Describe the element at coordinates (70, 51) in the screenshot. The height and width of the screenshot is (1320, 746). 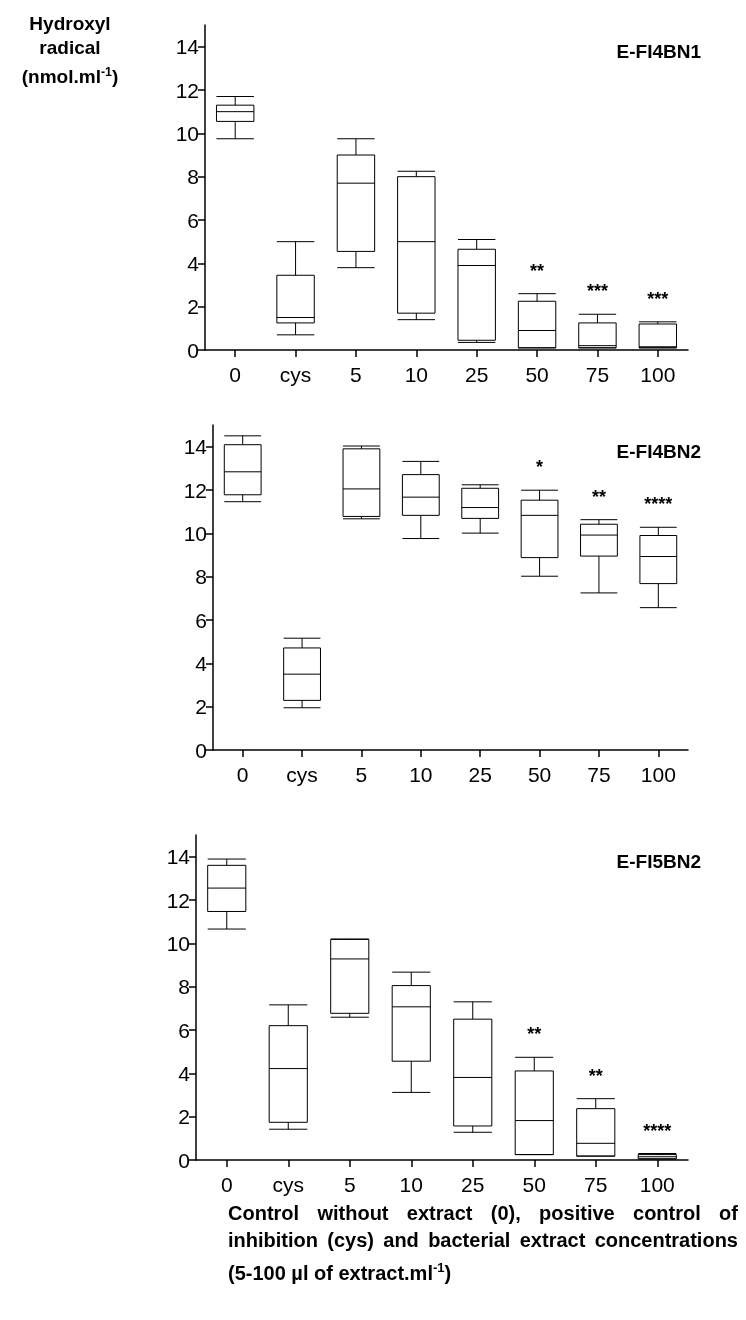
I see `y-axis-title: Hydroxyl radical (nmol.ml$^{-1}$)` at that location.